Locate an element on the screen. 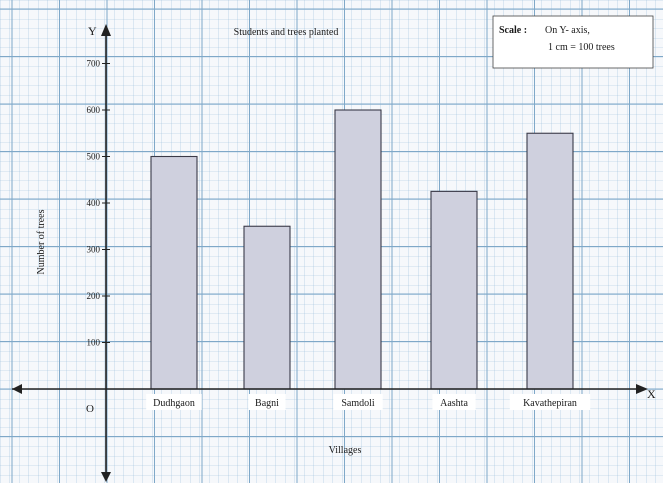 The width and height of the screenshot is (663, 483). scale-line-1: On Y- axis, is located at coordinates (567, 30).